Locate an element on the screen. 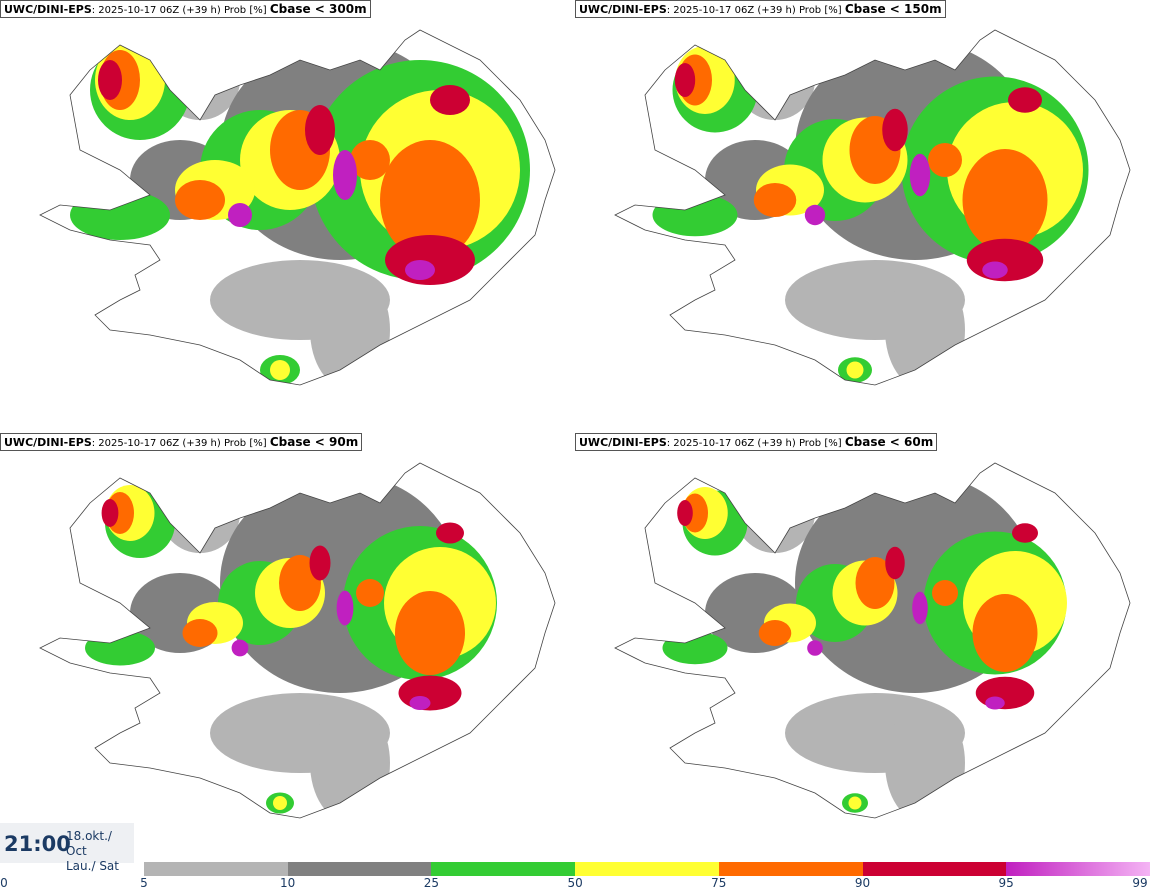 Image resolution: width=1150 pixels, height=891 pixels. colorbar-tick-label: 99 is located at coordinates (1140, 883).